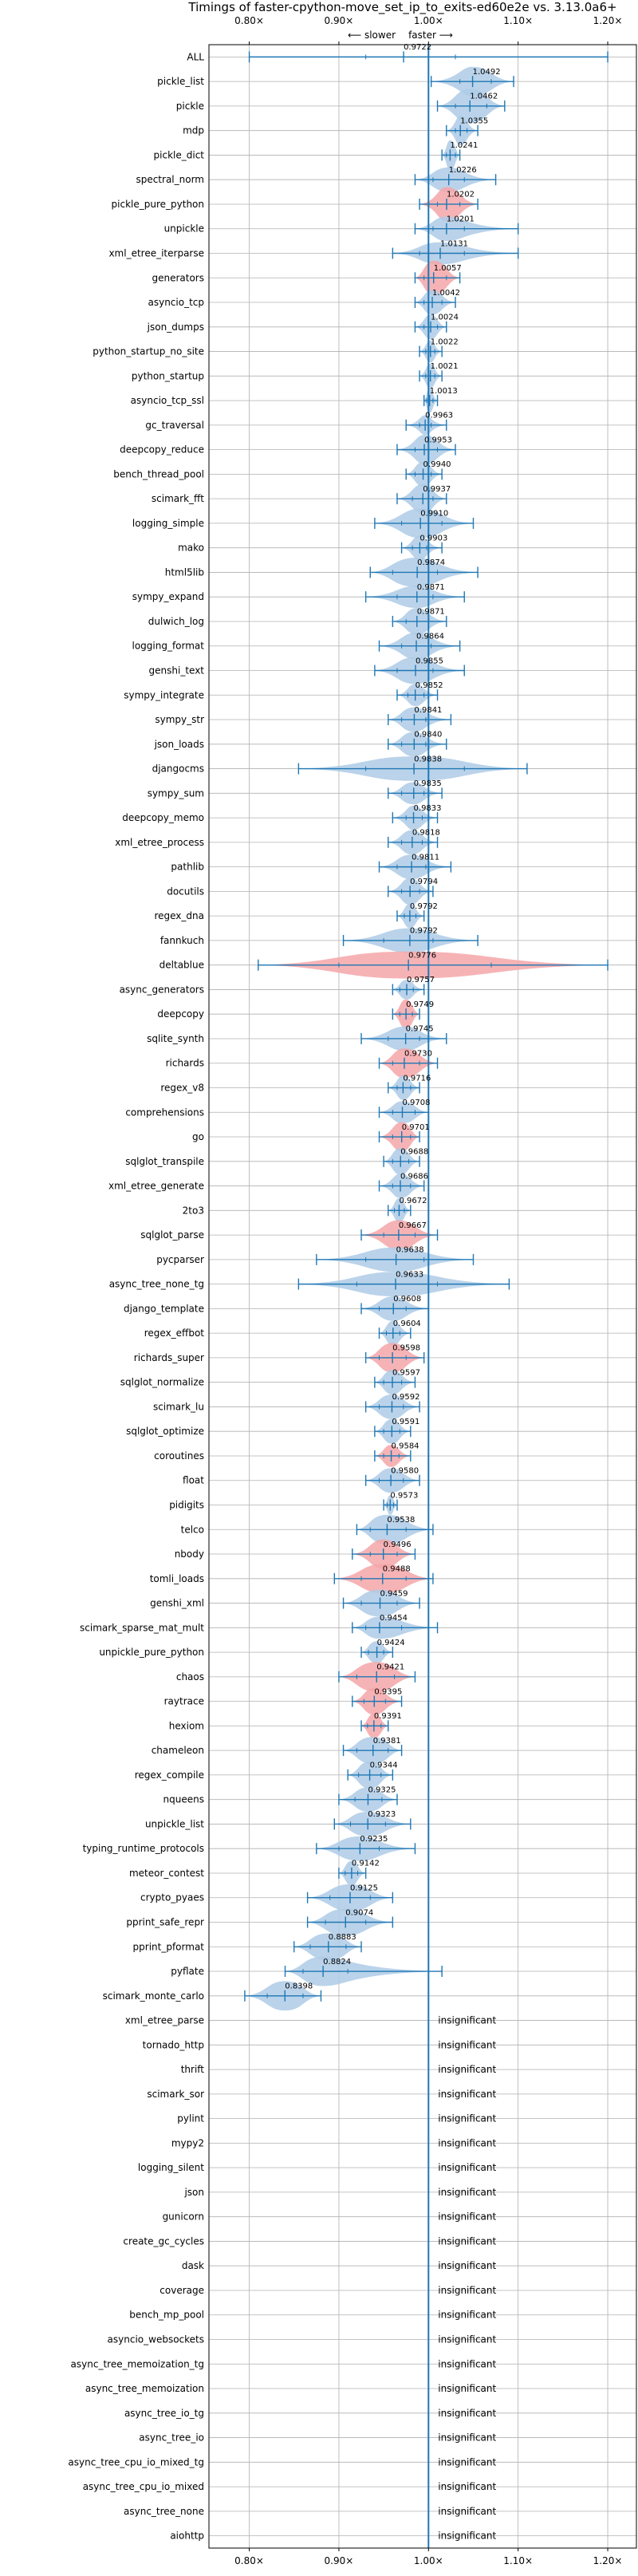 This screenshot has width=638, height=2576. I want to click on benchmark-label: asyncio_websockets, so click(156, 2340).